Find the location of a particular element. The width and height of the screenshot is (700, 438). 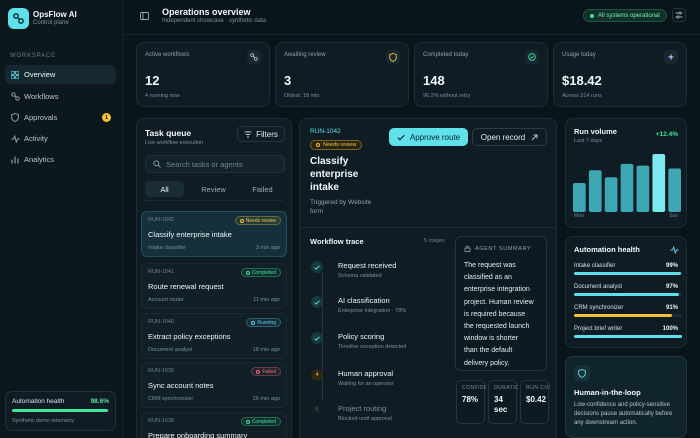

stat-subtitle: Across 214 runs is located at coordinates (582, 96).